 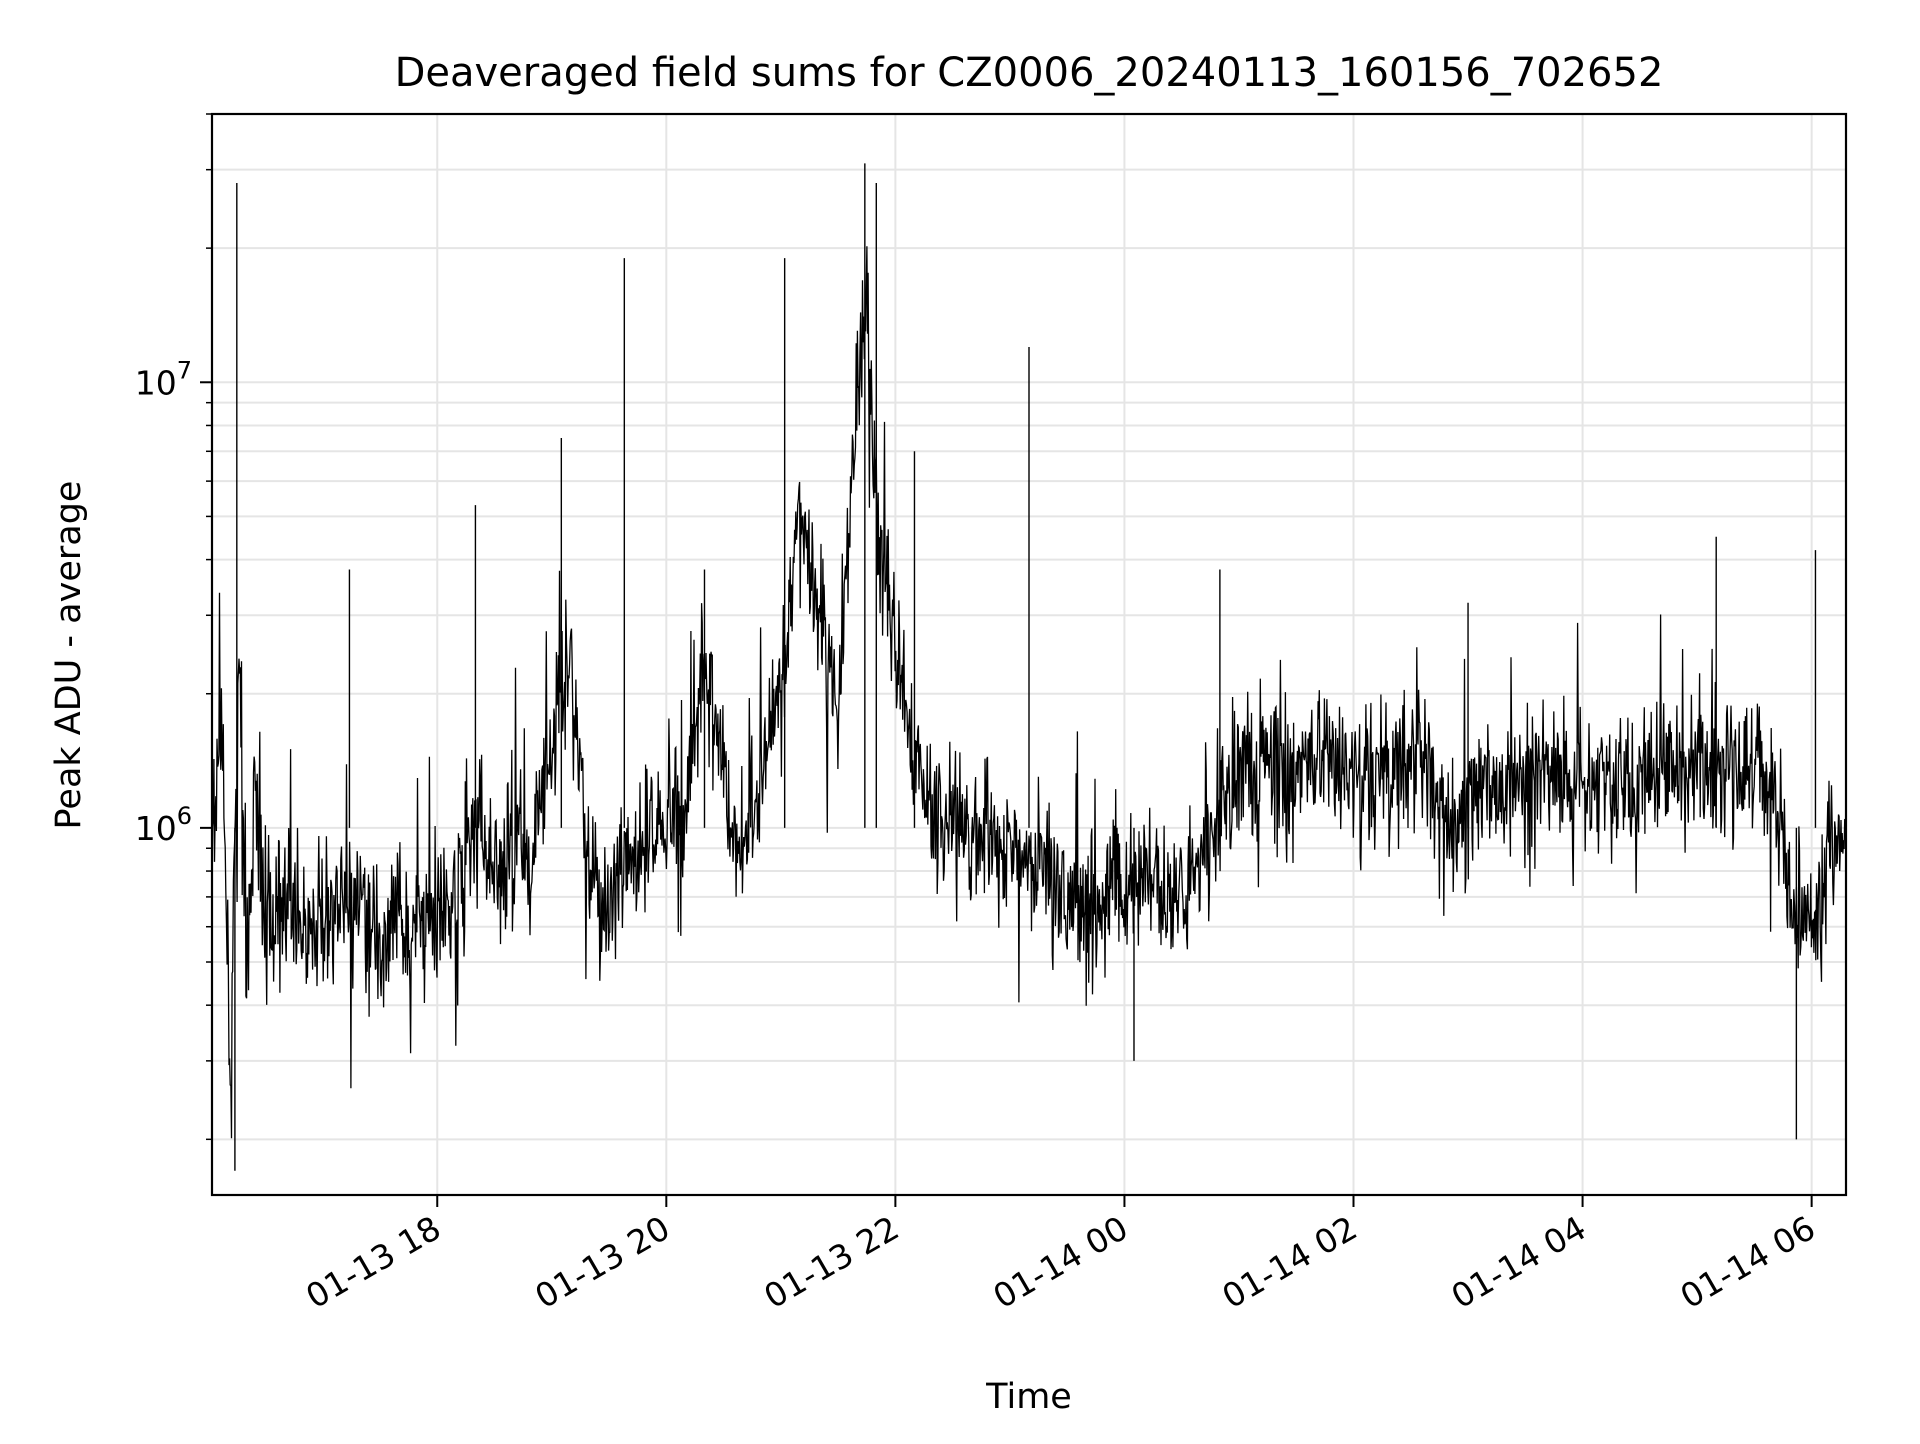 I want to click on x-tick-label: 01-14 06, so click(x=1748, y=1262).